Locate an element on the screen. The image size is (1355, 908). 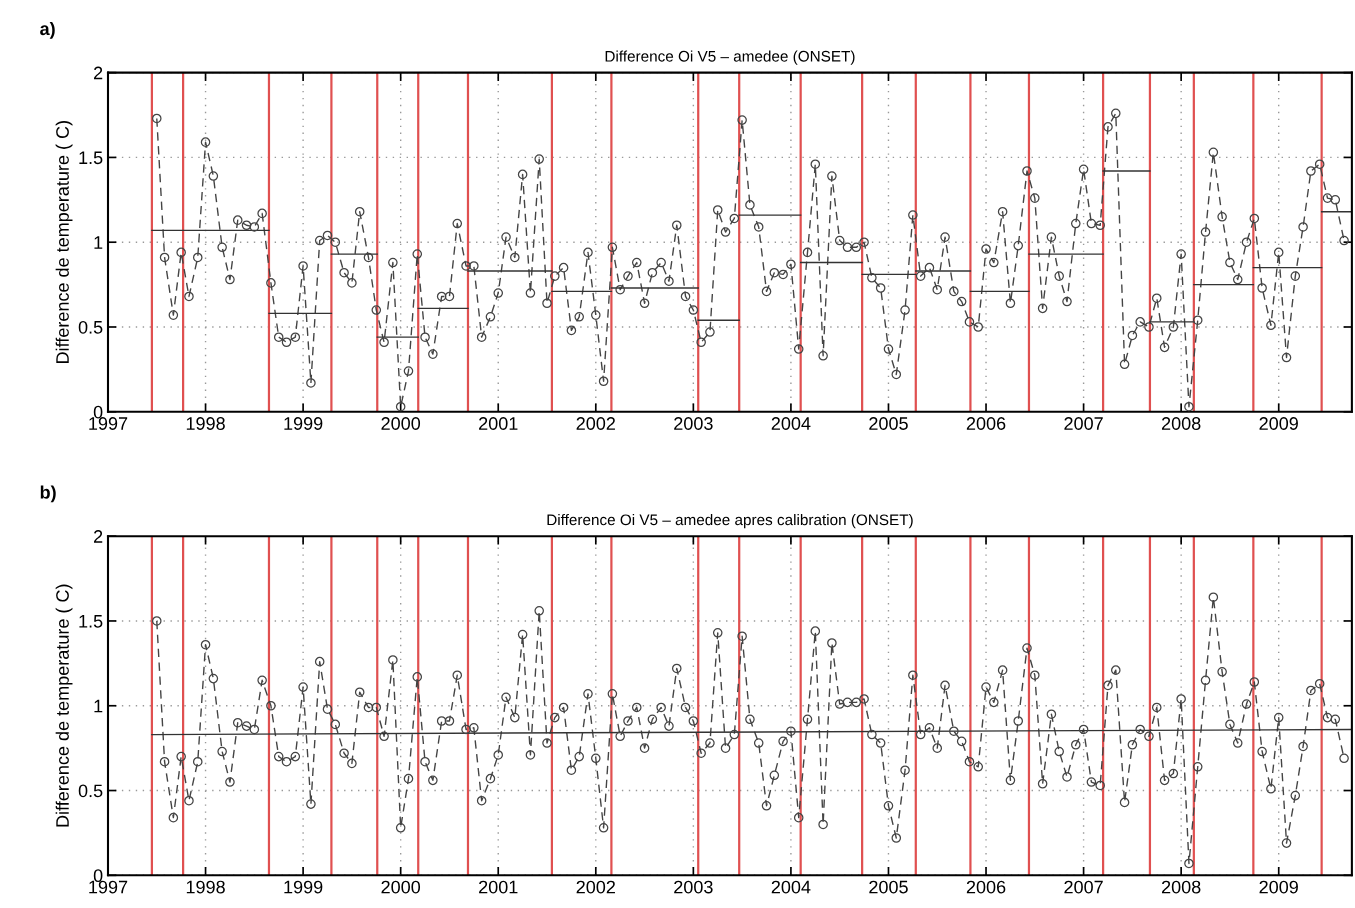
text: a) is located at coordinates (47, 30).